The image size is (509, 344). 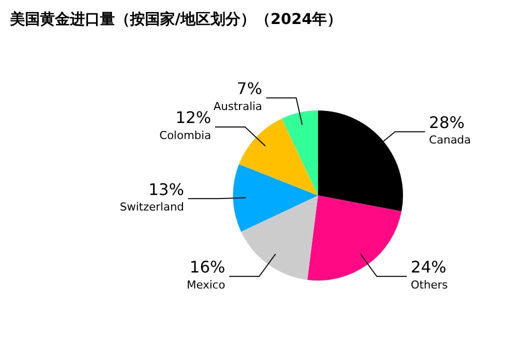 What do you see at coordinates (447, 122) in the screenshot?
I see `data-label: 28%` at bounding box center [447, 122].